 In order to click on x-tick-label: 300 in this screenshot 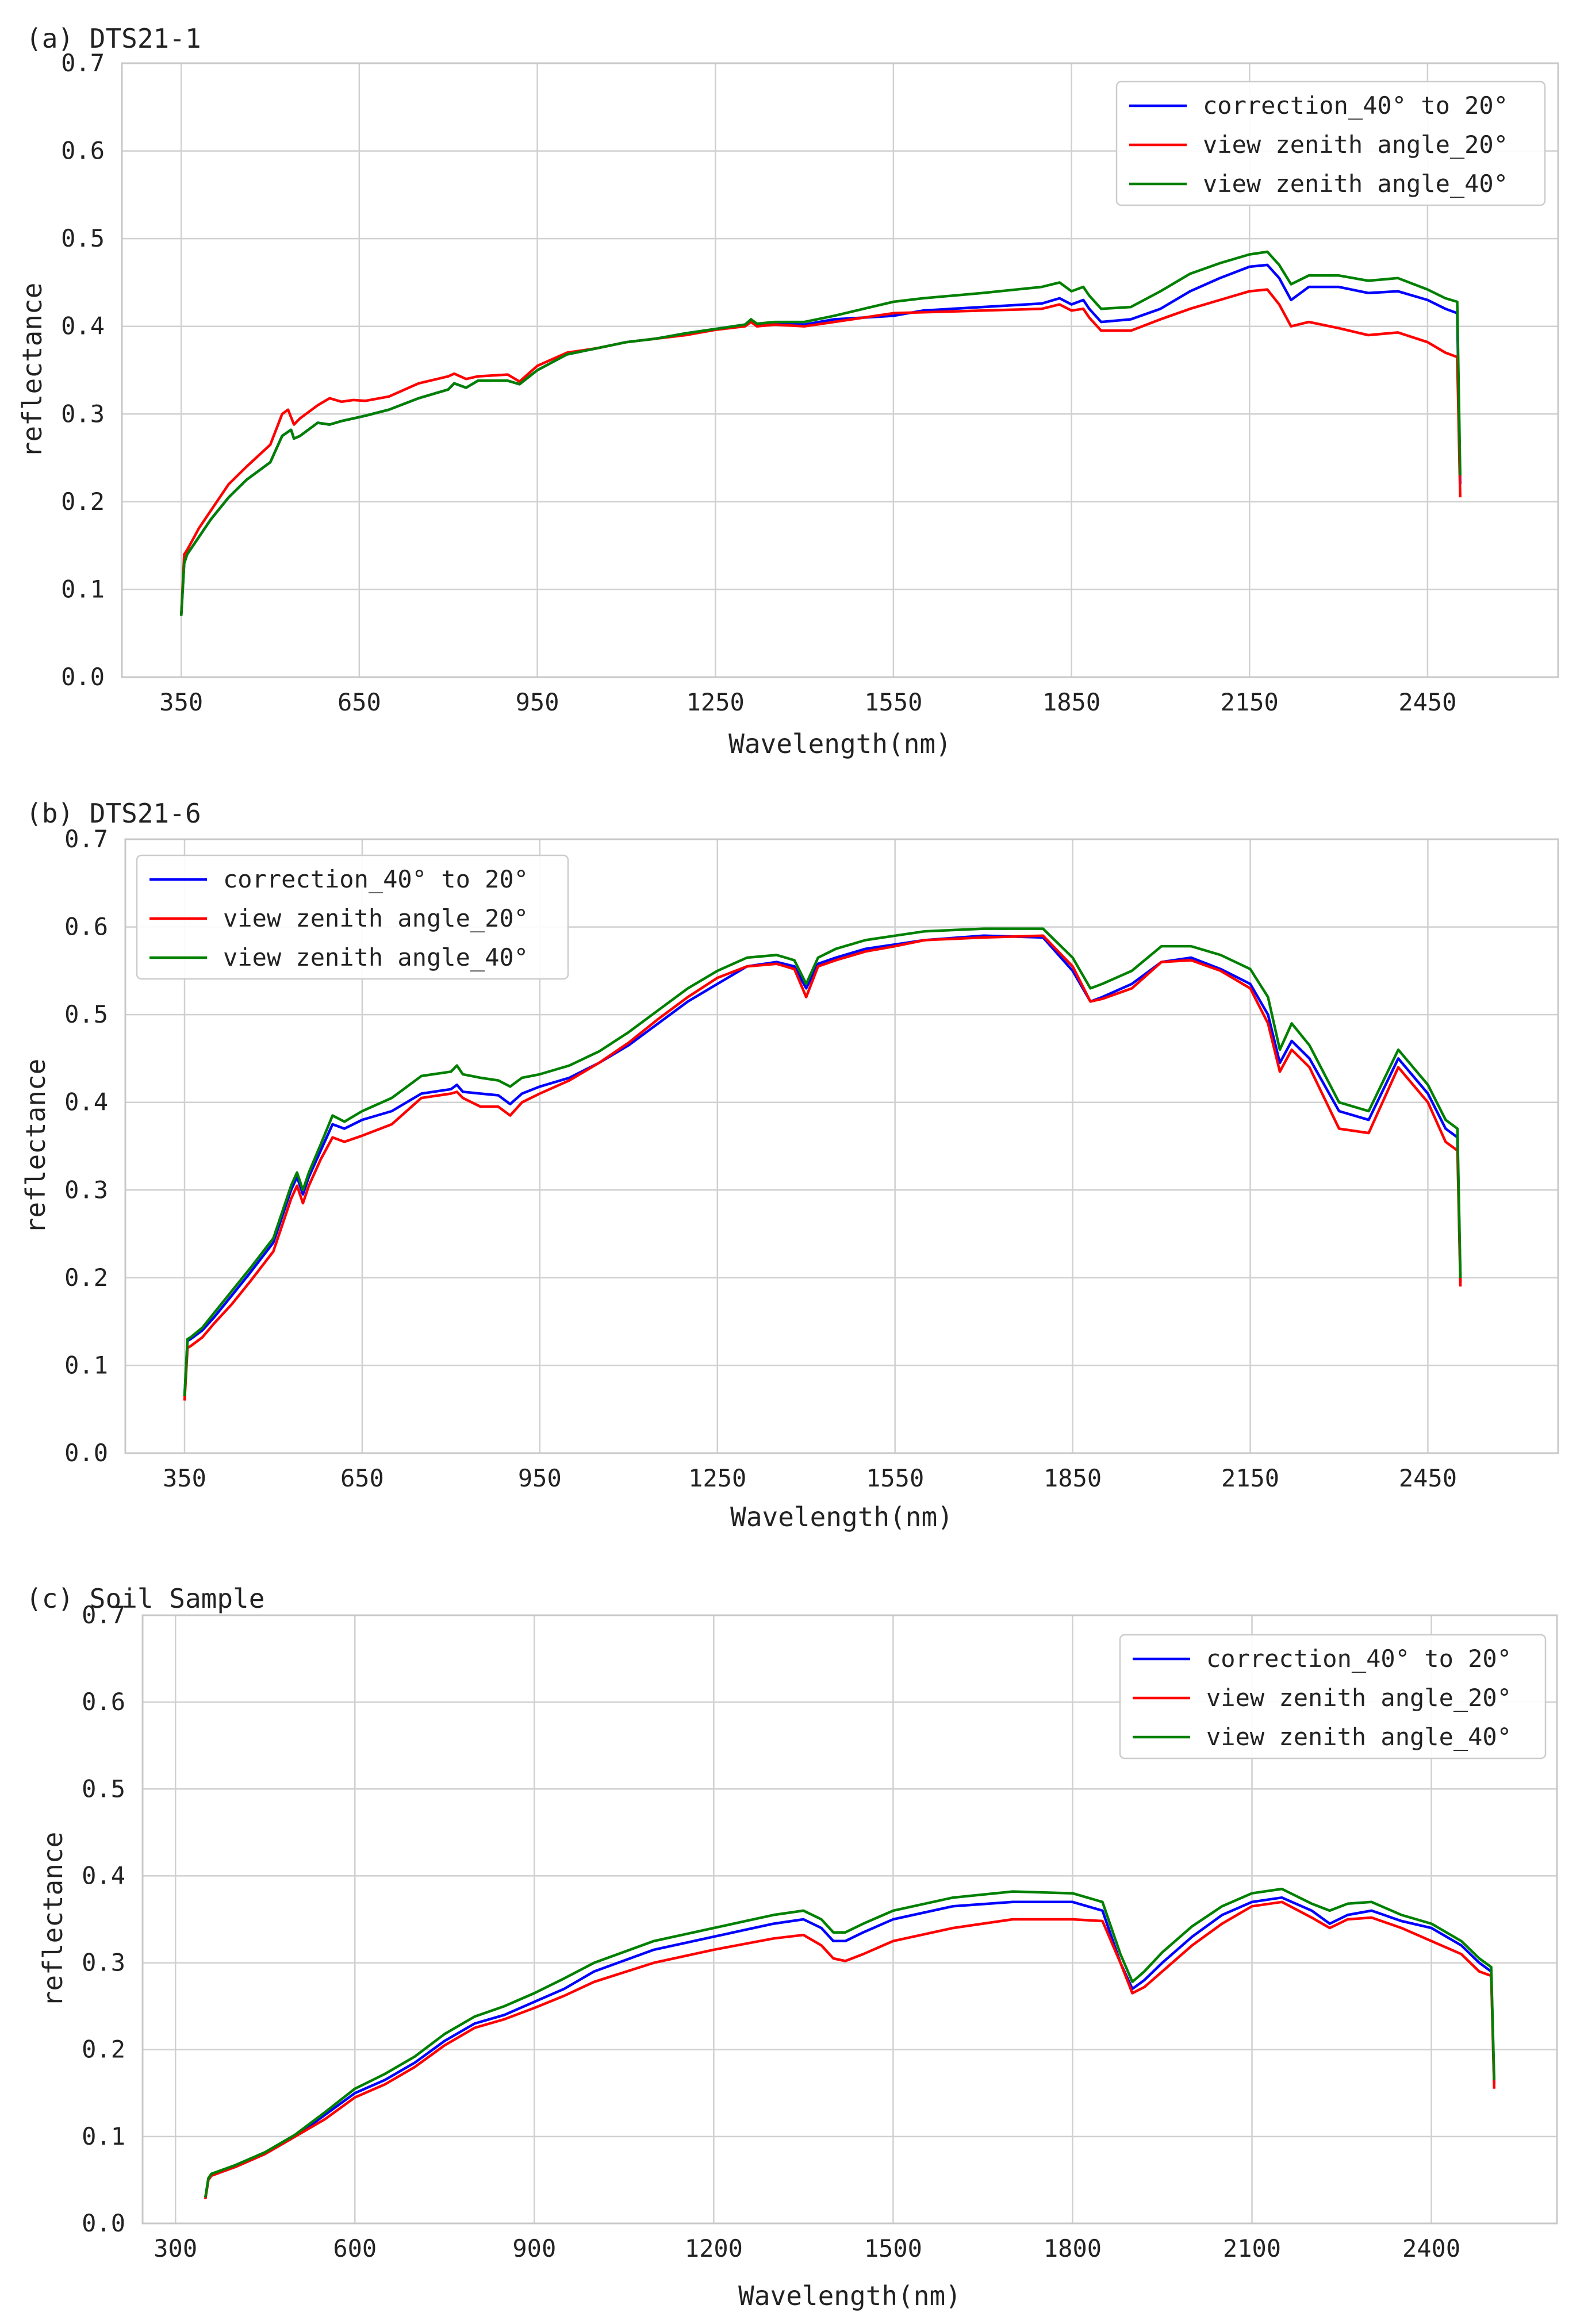, I will do `click(175, 2248)`.